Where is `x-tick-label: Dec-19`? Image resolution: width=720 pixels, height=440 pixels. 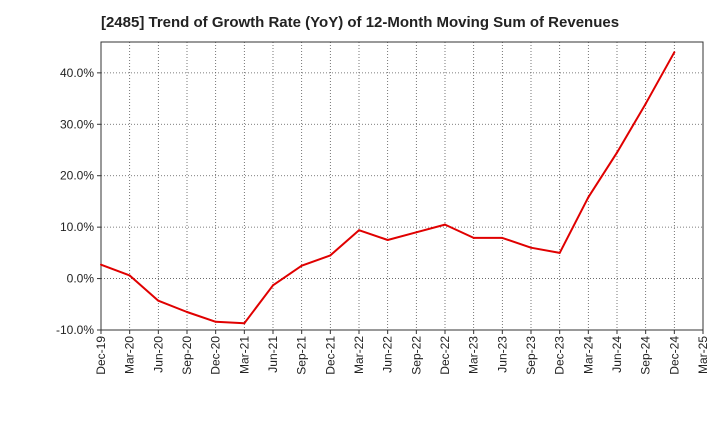
x-tick-label: Dec-19 is located at coordinates (101, 355).